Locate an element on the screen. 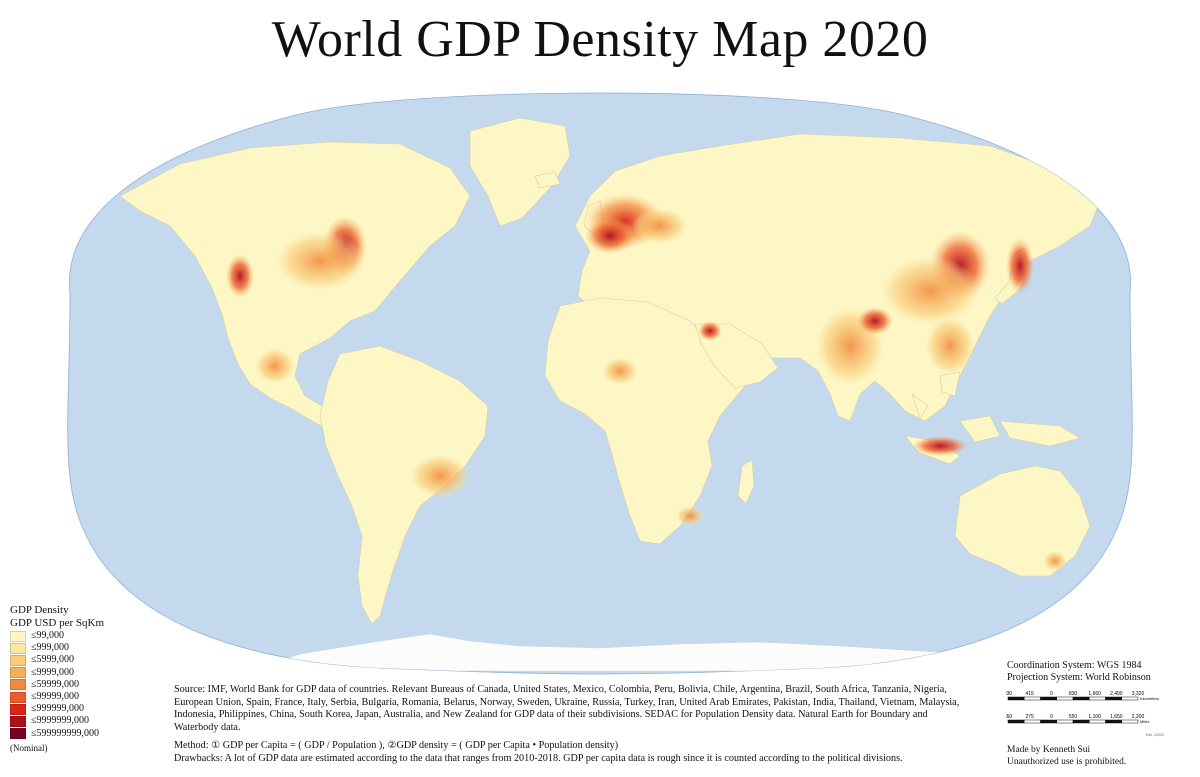  projection-system: Projection System: World Robinson is located at coordinates (1079, 677).